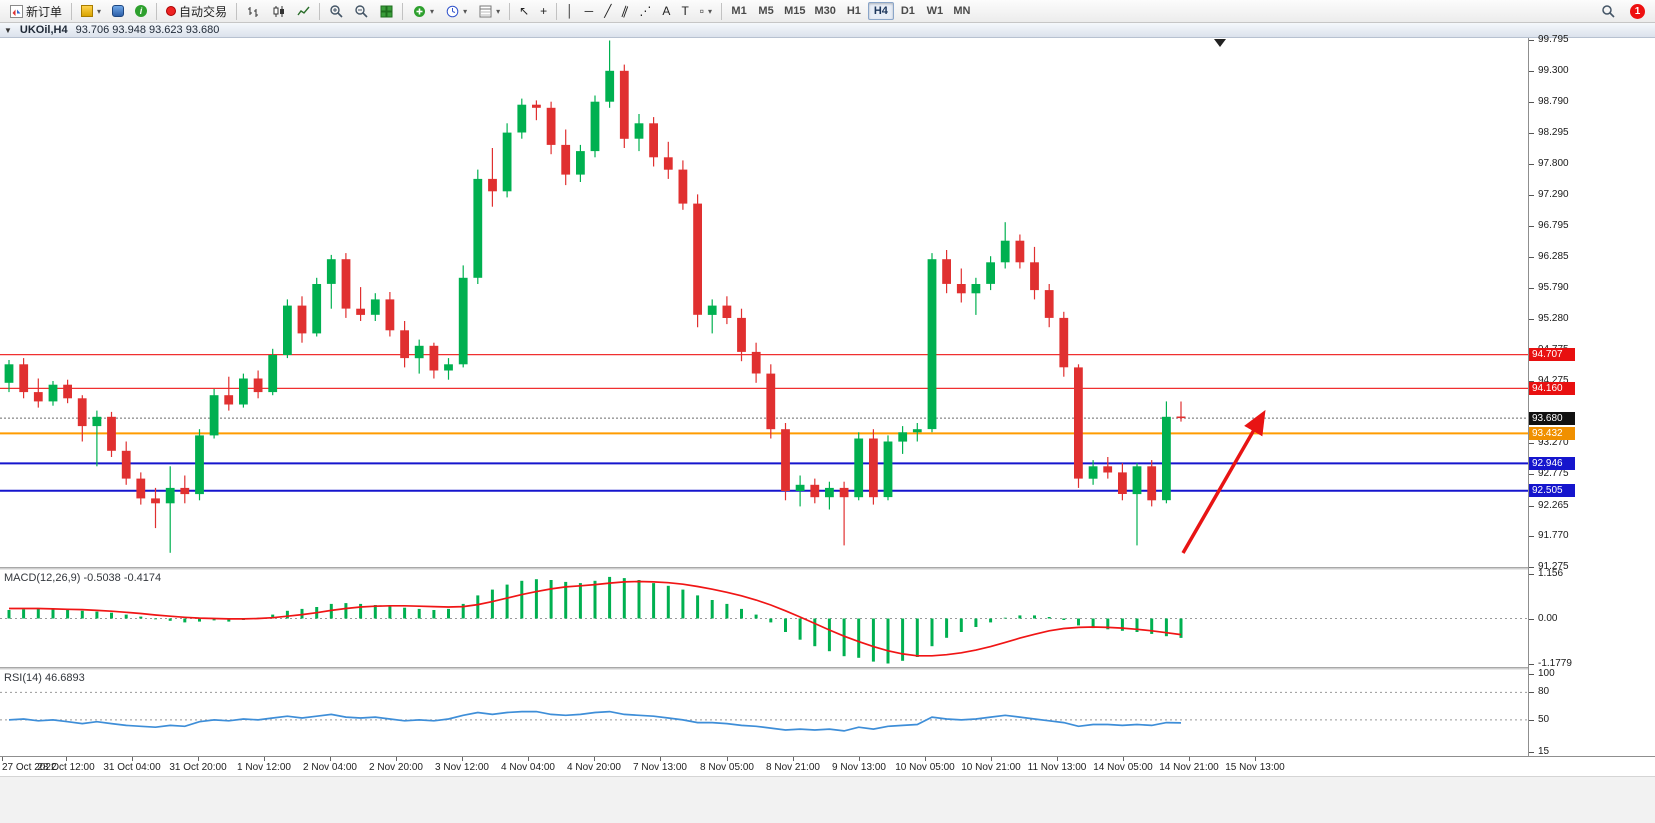 The height and width of the screenshot is (823, 1655). I want to click on collapse-chart-icon: ▼, so click(8, 30).